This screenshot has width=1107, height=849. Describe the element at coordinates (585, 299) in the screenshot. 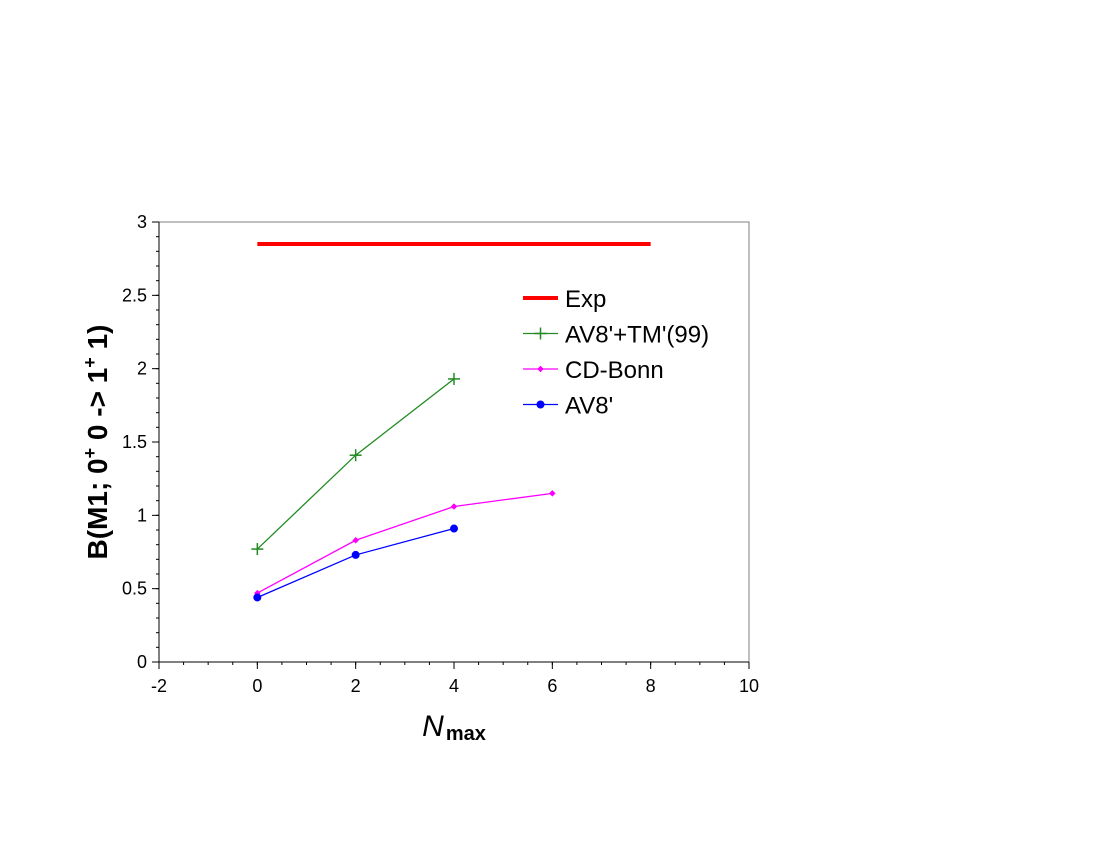

I see `legend-label: Exp` at that location.